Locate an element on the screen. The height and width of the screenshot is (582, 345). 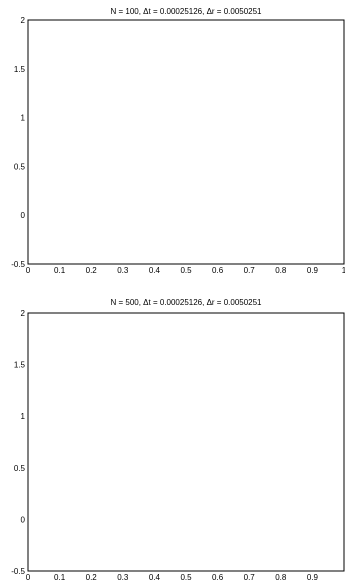
top-x-tick-label: 0.8 is located at coordinates (281, 270).